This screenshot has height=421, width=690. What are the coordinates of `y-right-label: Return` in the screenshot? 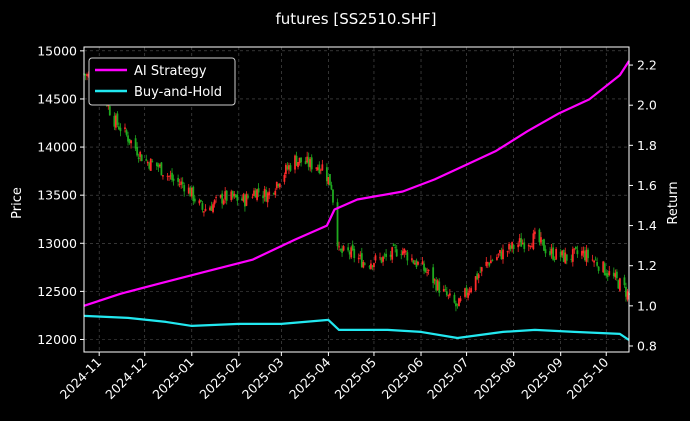 It's located at (673, 202).